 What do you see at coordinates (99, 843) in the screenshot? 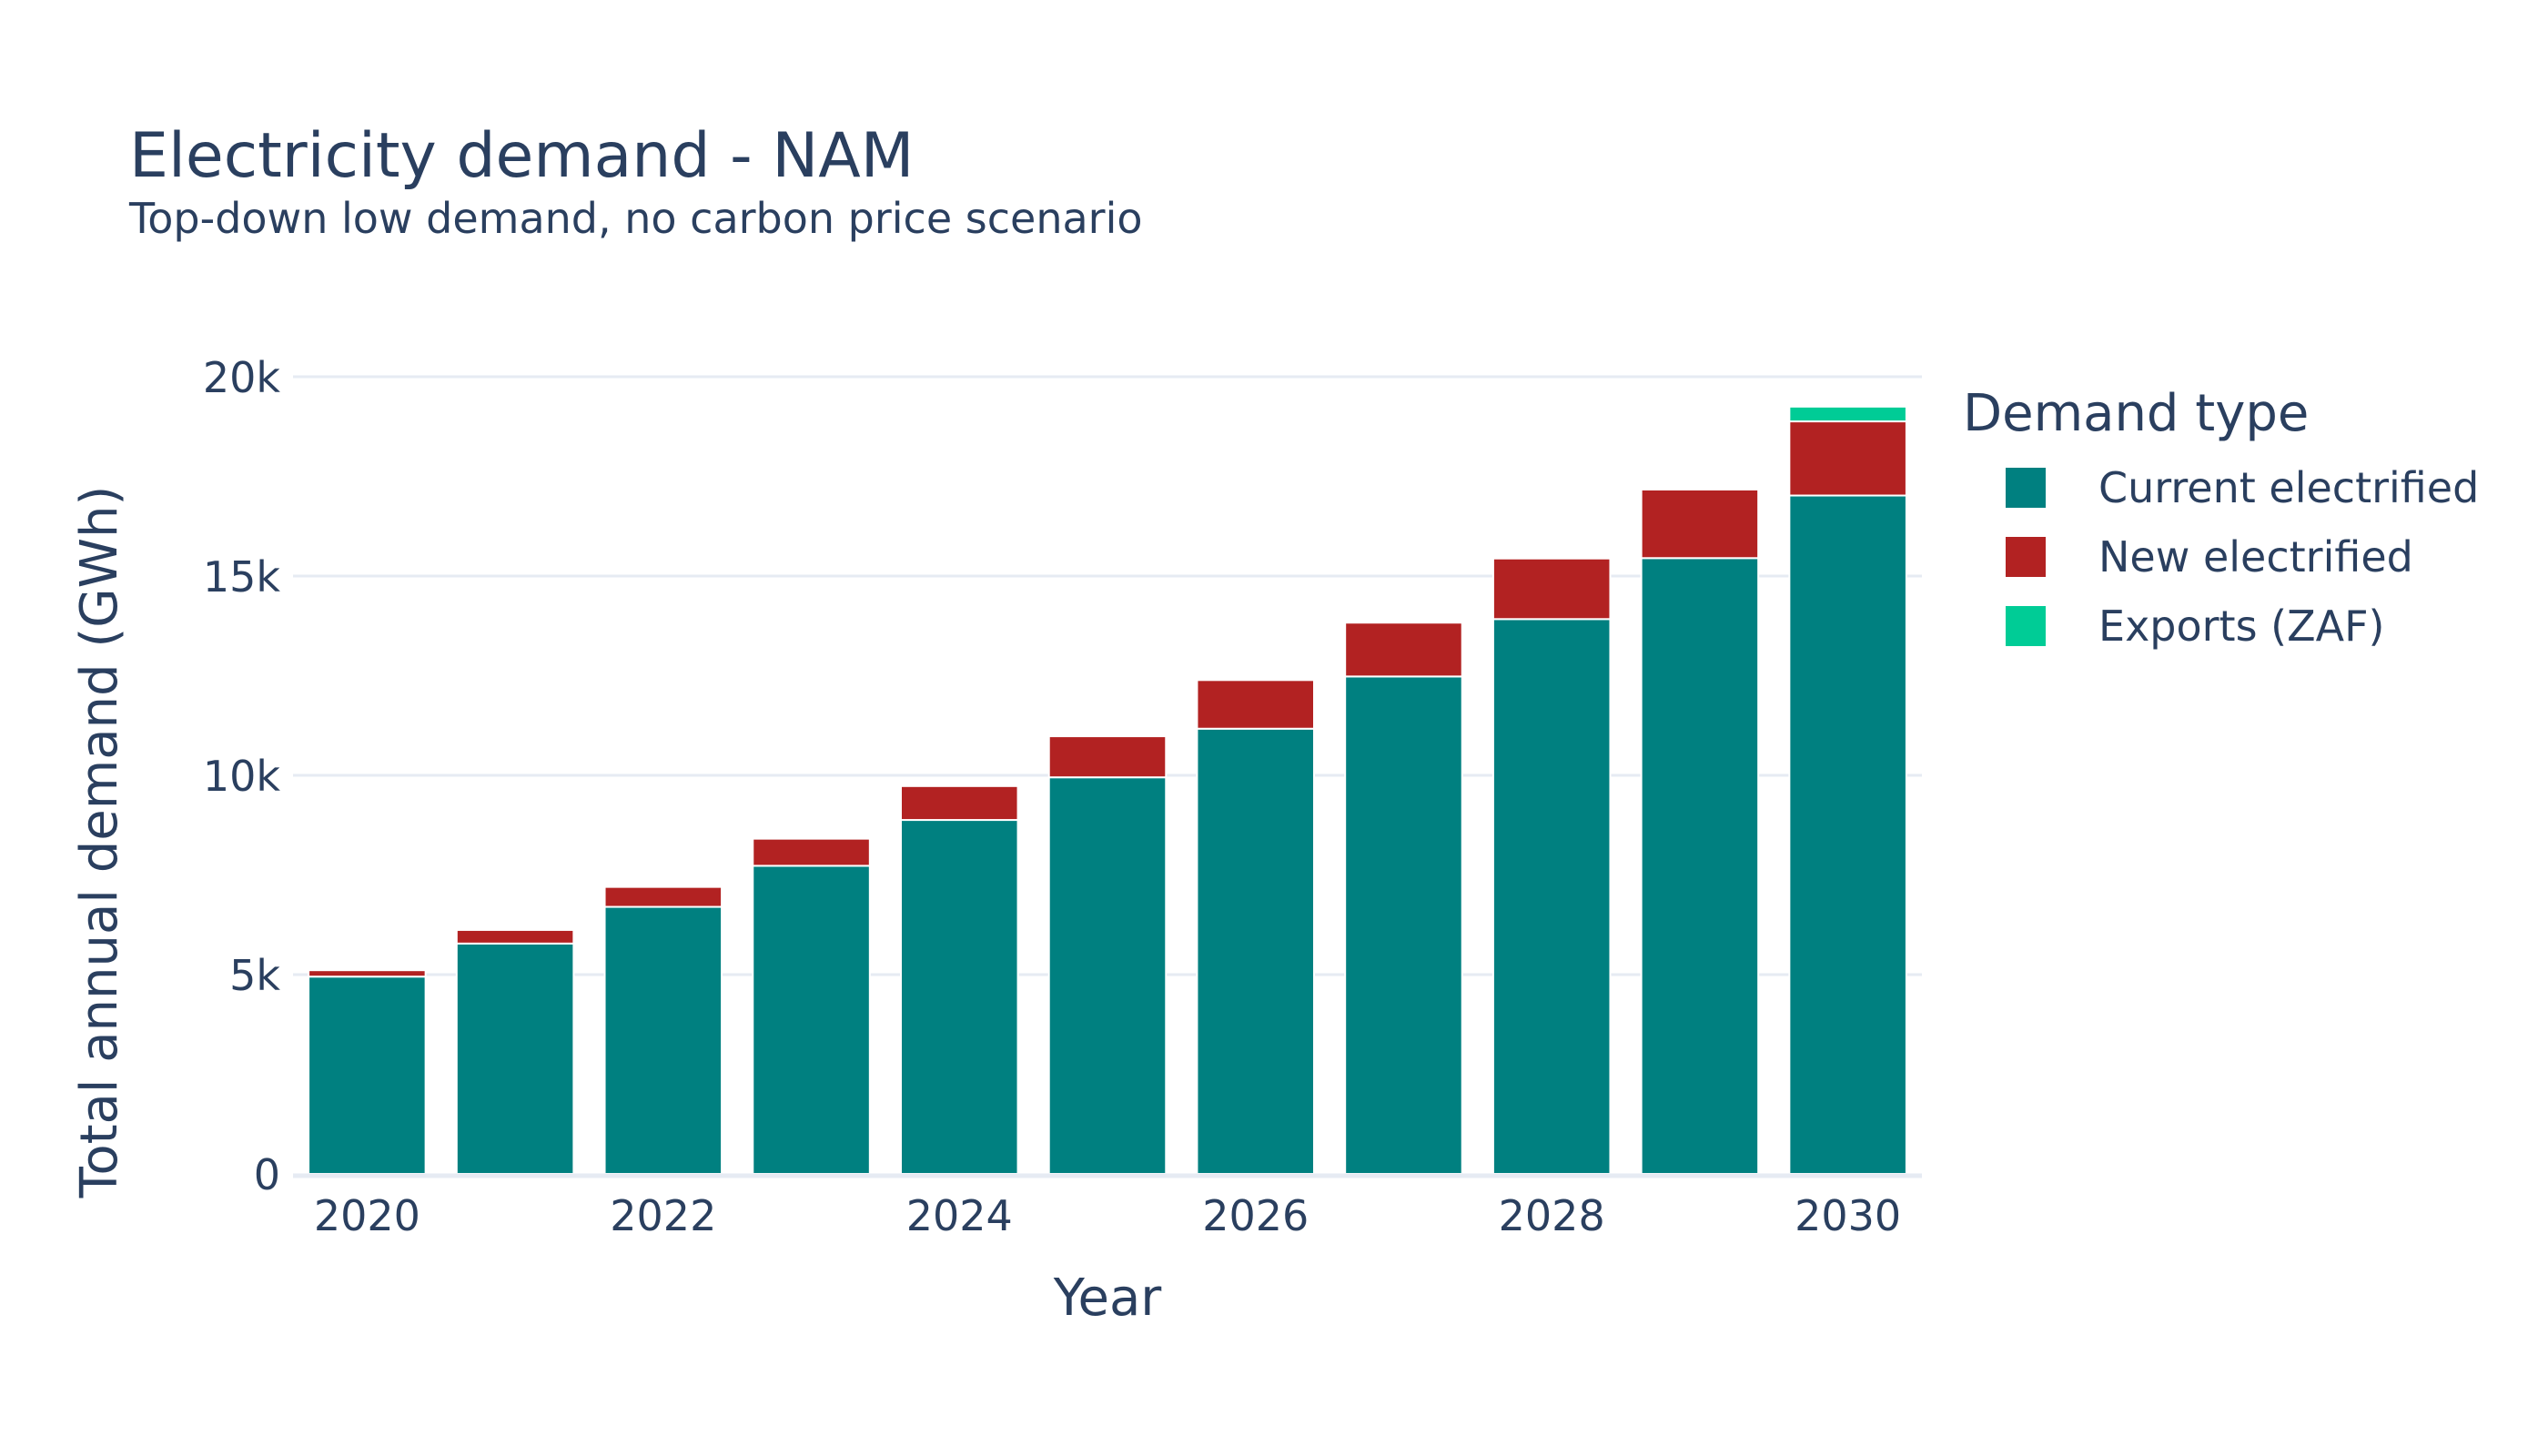
I see `y-axis-title: Total annual demand (GWh)` at bounding box center [99, 843].